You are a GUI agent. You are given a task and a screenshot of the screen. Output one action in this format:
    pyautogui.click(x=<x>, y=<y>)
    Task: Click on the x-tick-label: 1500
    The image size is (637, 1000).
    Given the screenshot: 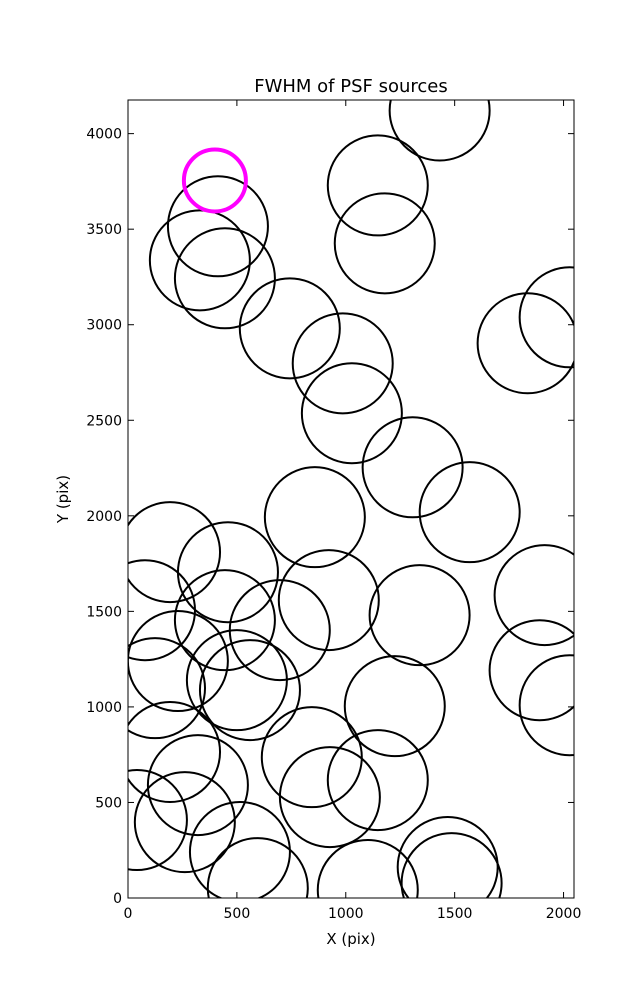 What is the action you would take?
    pyautogui.click(x=455, y=914)
    